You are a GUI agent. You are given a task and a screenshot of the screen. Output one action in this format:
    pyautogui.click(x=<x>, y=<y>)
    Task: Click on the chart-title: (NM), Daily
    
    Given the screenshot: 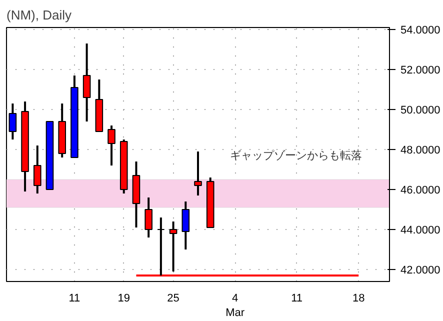 What is the action you would take?
    pyautogui.click(x=39, y=15)
    